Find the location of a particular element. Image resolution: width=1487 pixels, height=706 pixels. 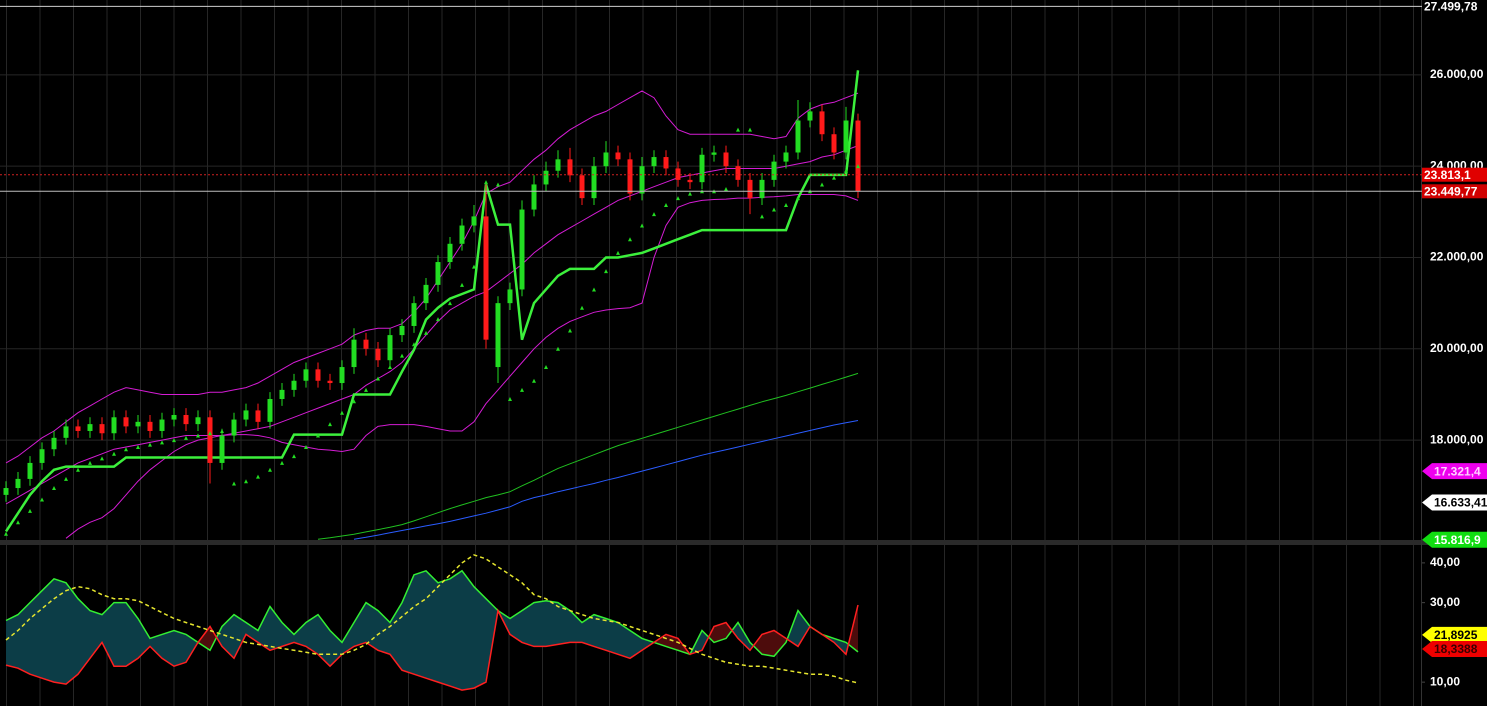

price-tag-label: 23.449,77 is located at coordinates (1451, 191).